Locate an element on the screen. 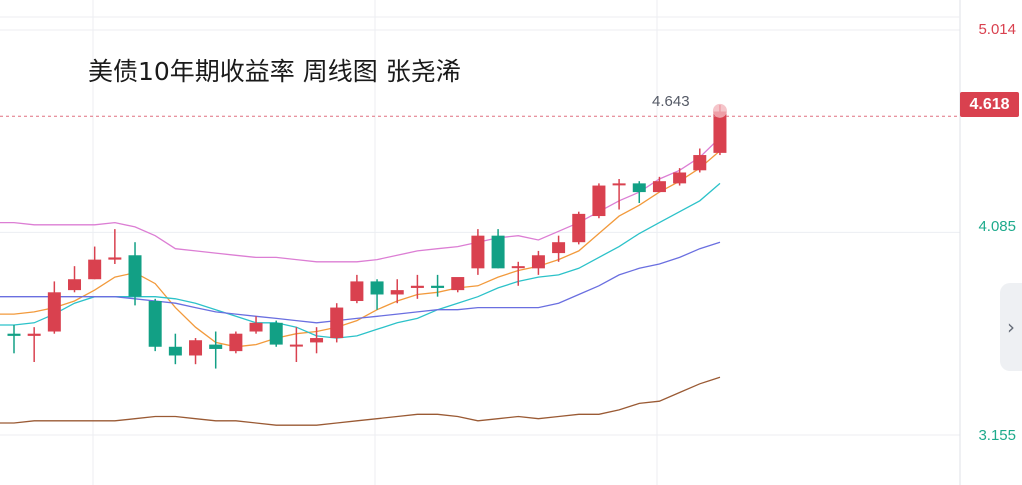 This screenshot has width=1022, height=485. ma20-line is located at coordinates (360, 282).